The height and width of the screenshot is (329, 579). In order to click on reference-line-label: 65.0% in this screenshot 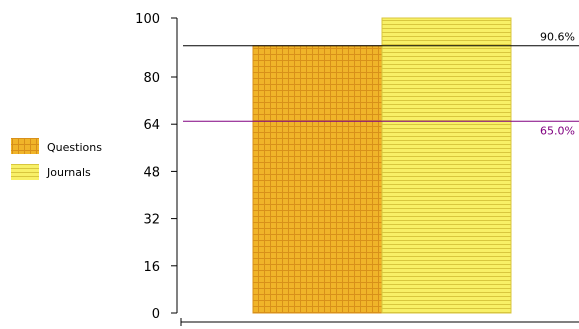, I will do `click(557, 130)`.